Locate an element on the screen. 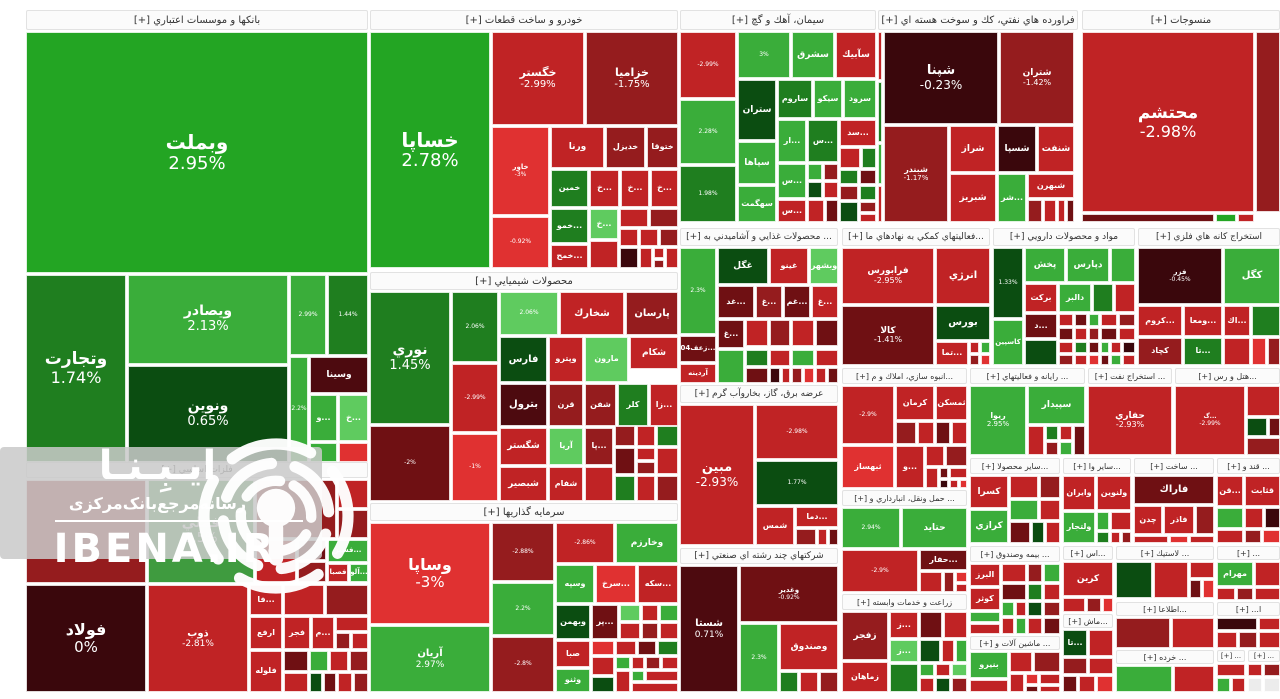 This screenshot has width=1280, height=699. tile-food-cell: 2.3% is located at coordinates (698, 291).